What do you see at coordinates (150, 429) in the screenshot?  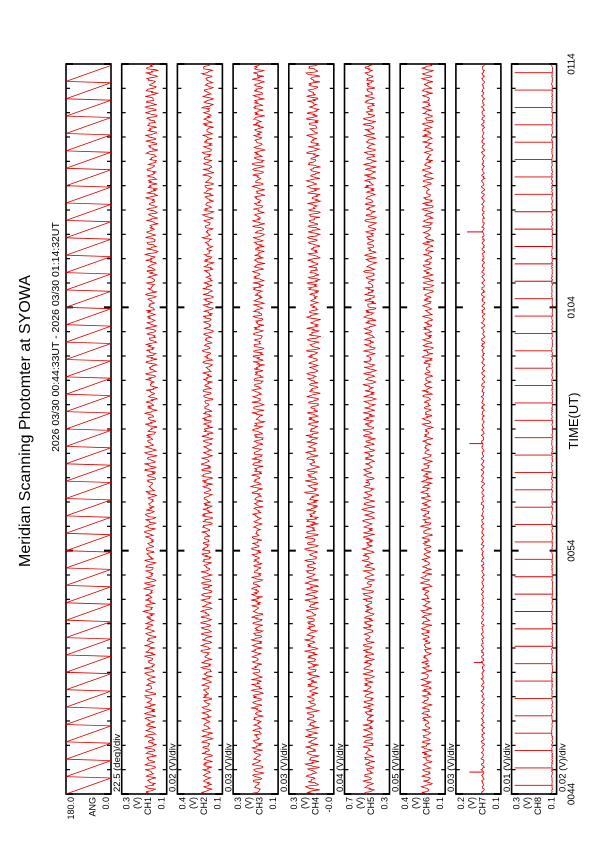 I see `trace-ch1` at bounding box center [150, 429].